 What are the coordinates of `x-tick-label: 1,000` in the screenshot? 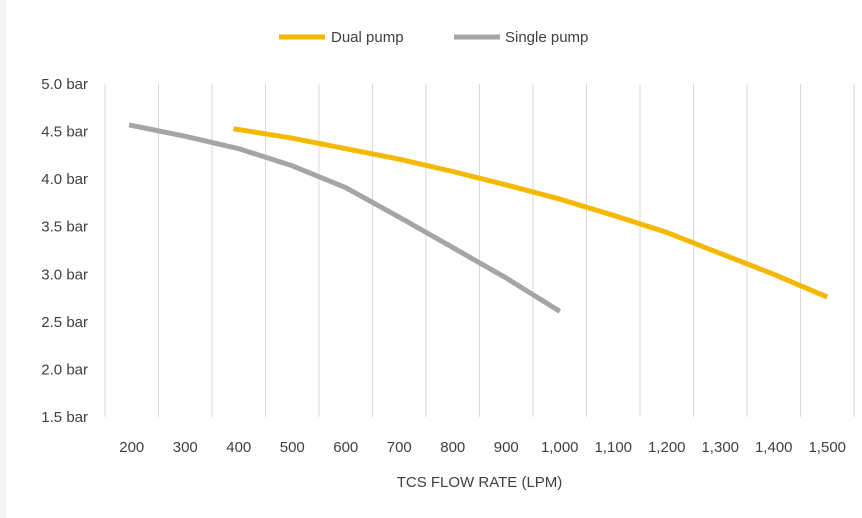 It's located at (560, 447).